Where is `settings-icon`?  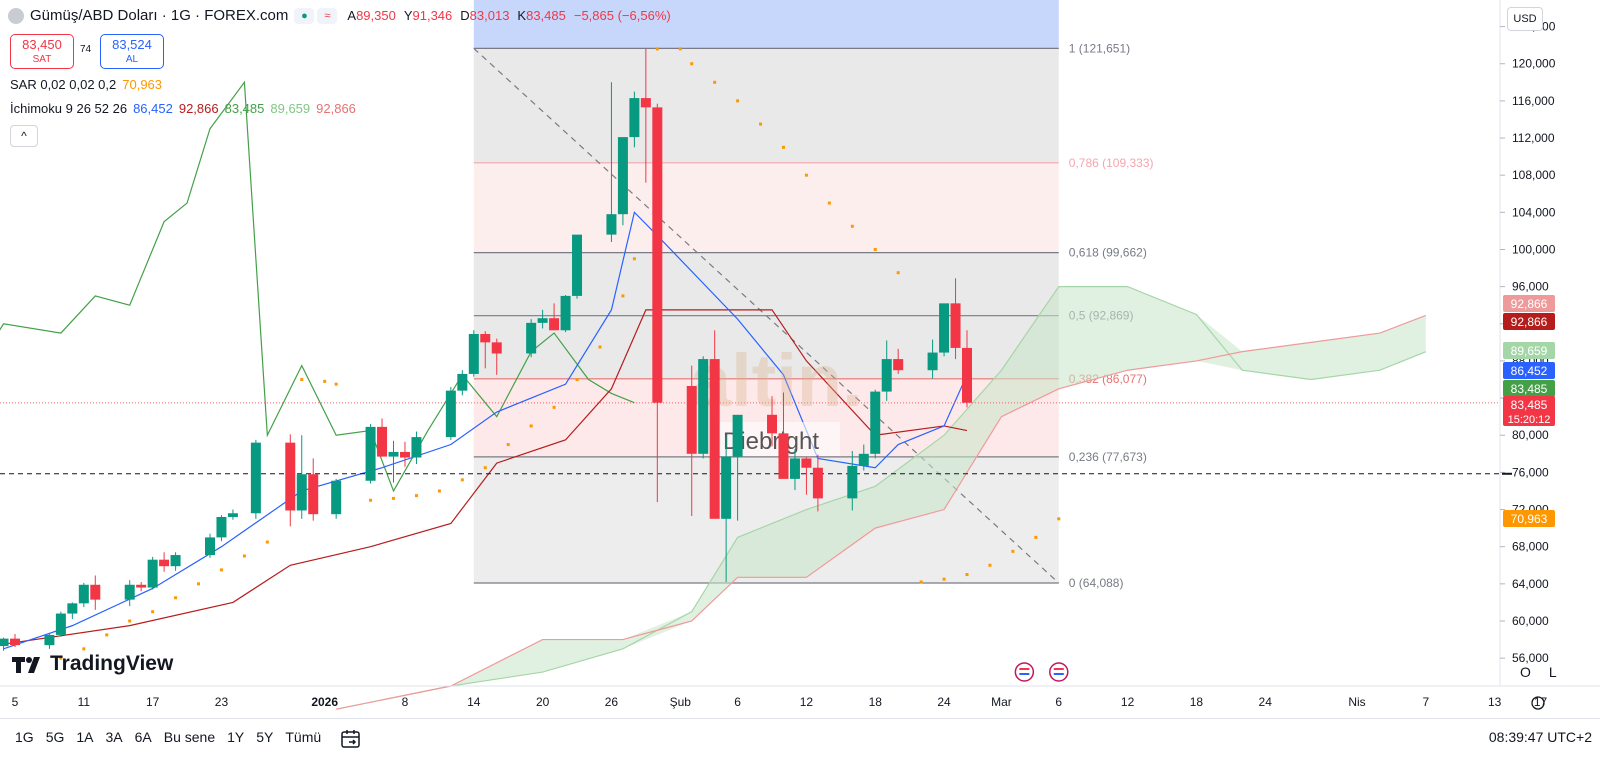 settings-icon is located at coordinates (1538, 703).